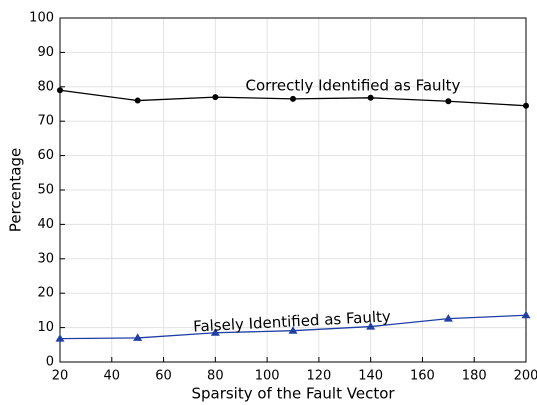 Image resolution: width=537 pixels, height=405 pixels. Describe the element at coordinates (293, 394) in the screenshot. I see `x-axis-label: Sparsity of the Fault Vector` at that location.